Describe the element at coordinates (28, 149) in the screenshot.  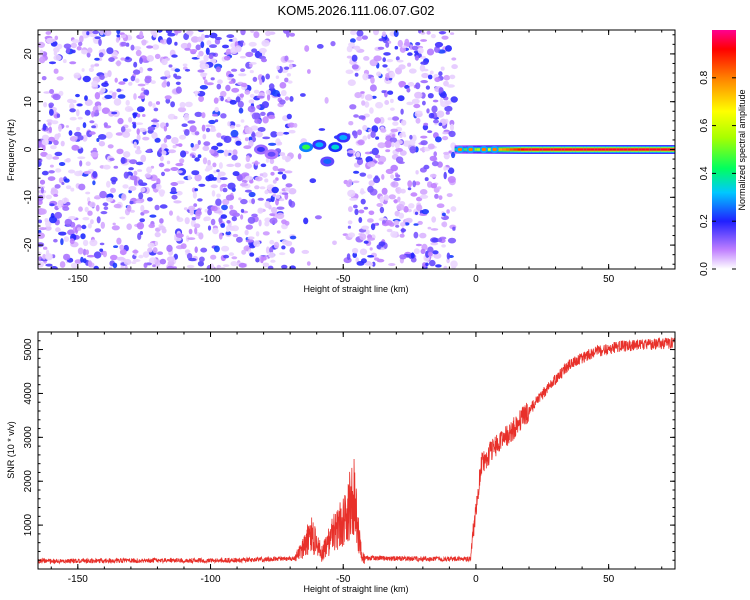
I see `y-tick-label: 0` at that location.